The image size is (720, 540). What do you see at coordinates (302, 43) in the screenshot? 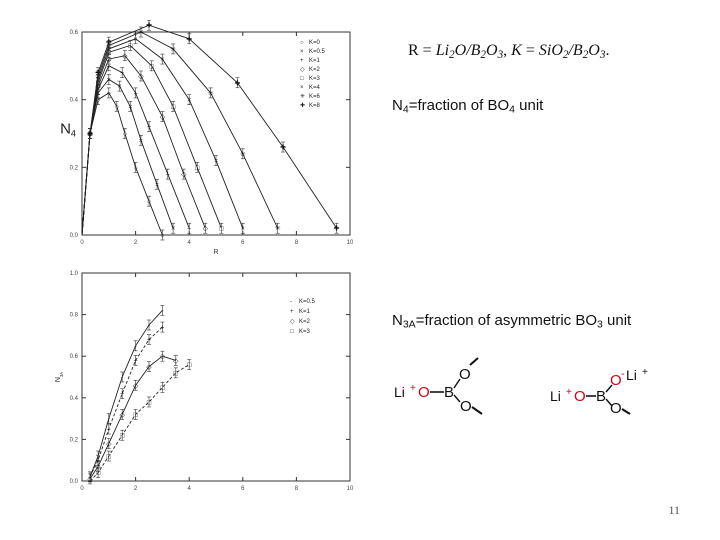
I see `legend-marker: ○` at bounding box center [302, 43].